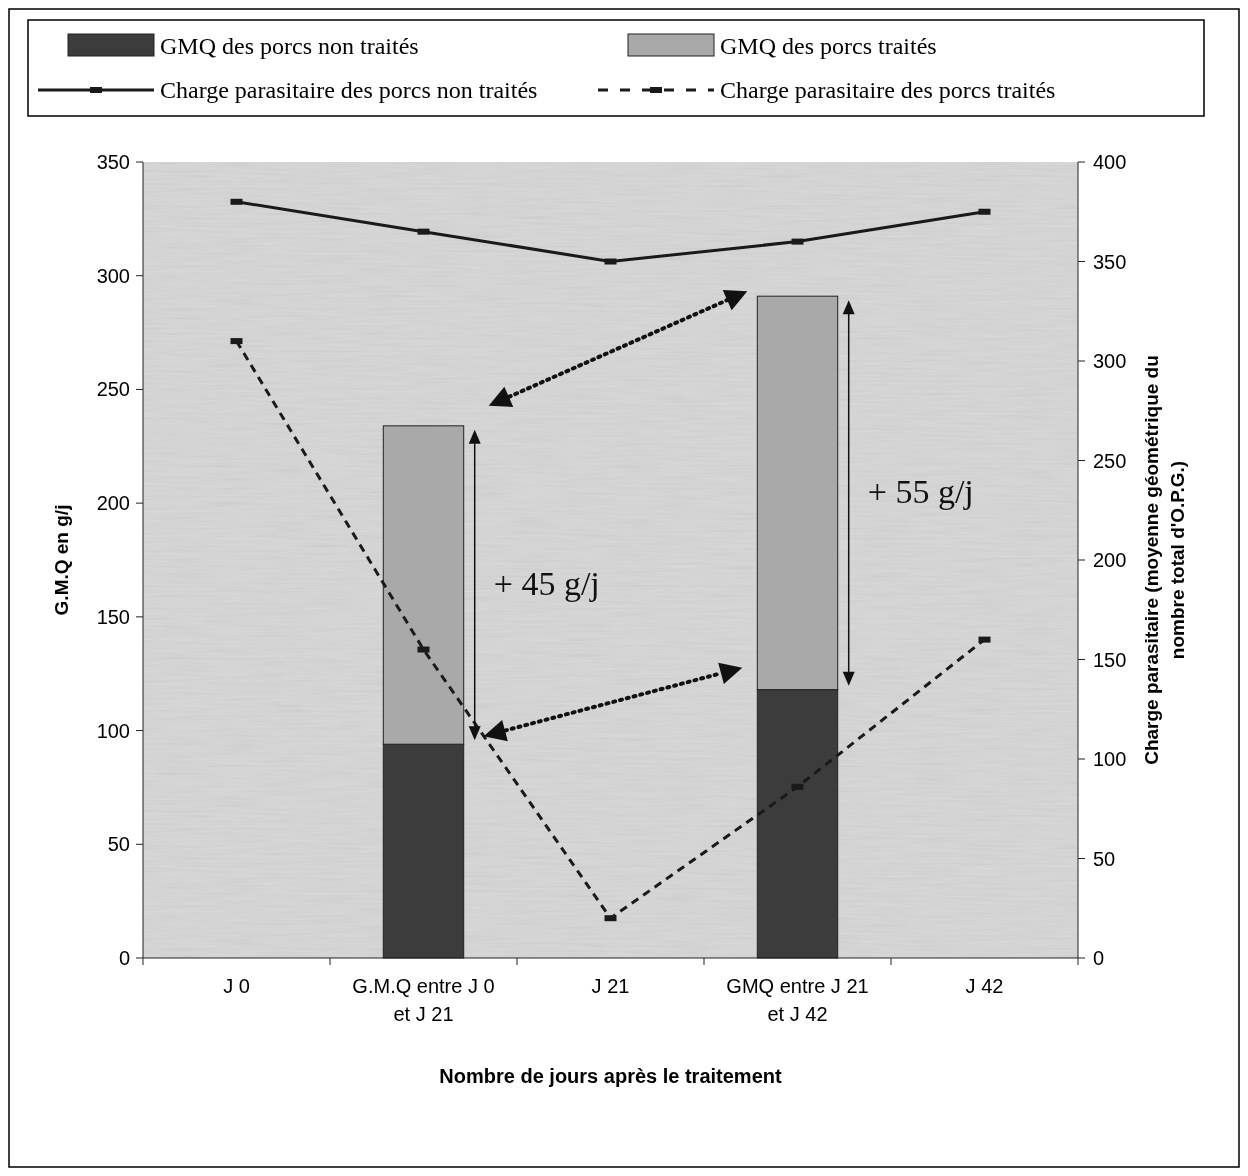  Describe the element at coordinates (289, 46) in the screenshot. I see `legend-label: GMQ des porcs non traités` at that location.